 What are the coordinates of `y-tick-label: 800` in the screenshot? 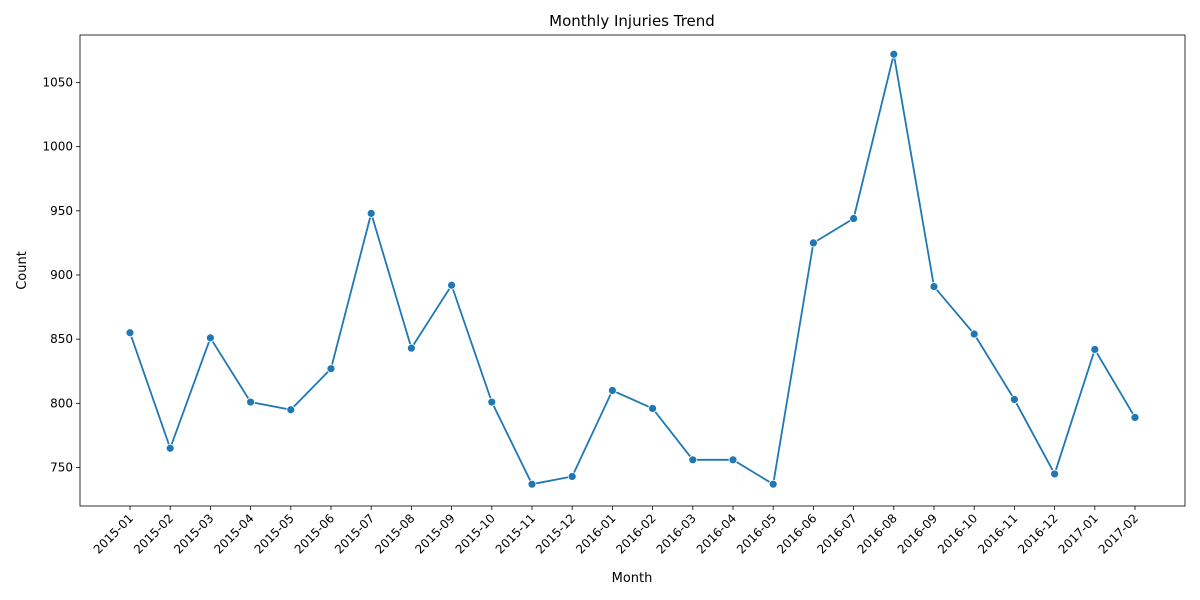 It's located at (61, 403).